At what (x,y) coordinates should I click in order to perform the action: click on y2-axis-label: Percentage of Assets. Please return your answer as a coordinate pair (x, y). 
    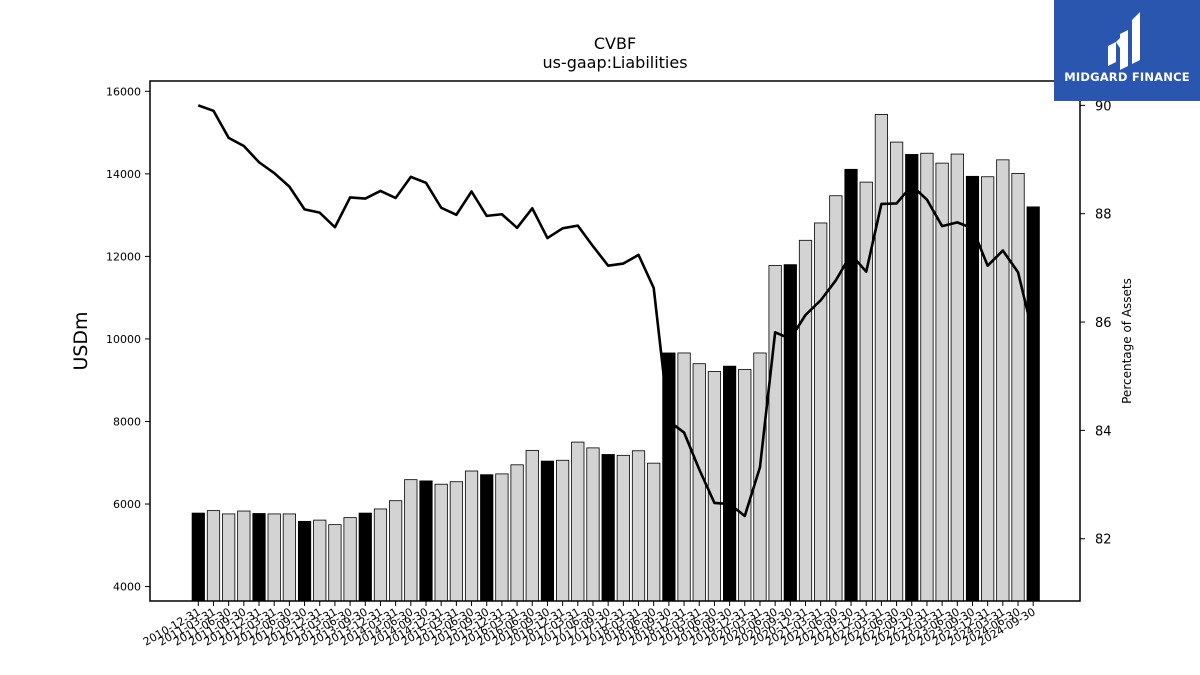
    Looking at the image, I should click on (1127, 341).